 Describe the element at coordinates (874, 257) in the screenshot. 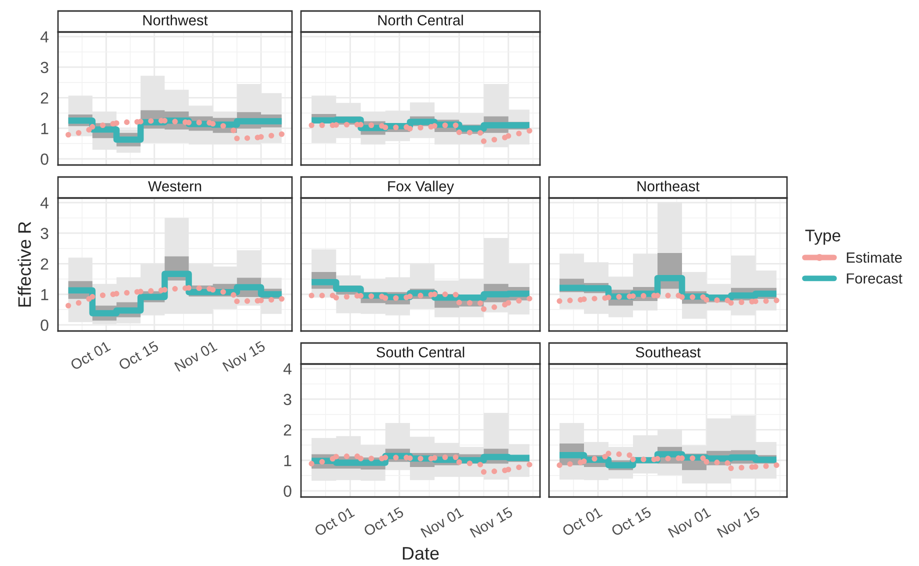

I see `legend-label: Estimate` at that location.